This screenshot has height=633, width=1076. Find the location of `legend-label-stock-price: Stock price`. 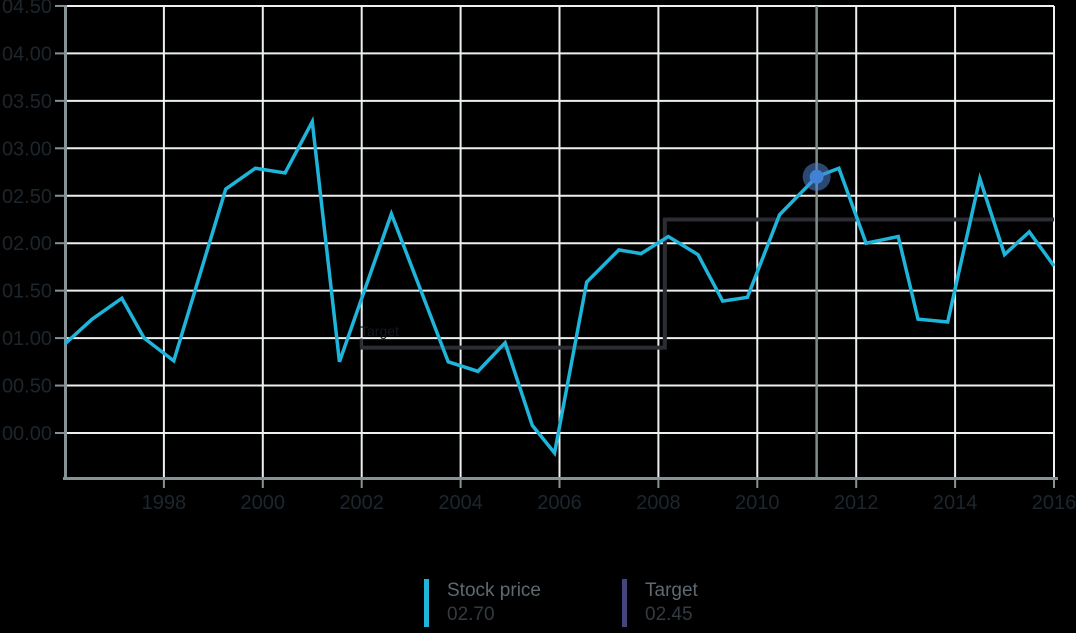

legend-label-stock-price: Stock price is located at coordinates (494, 590).